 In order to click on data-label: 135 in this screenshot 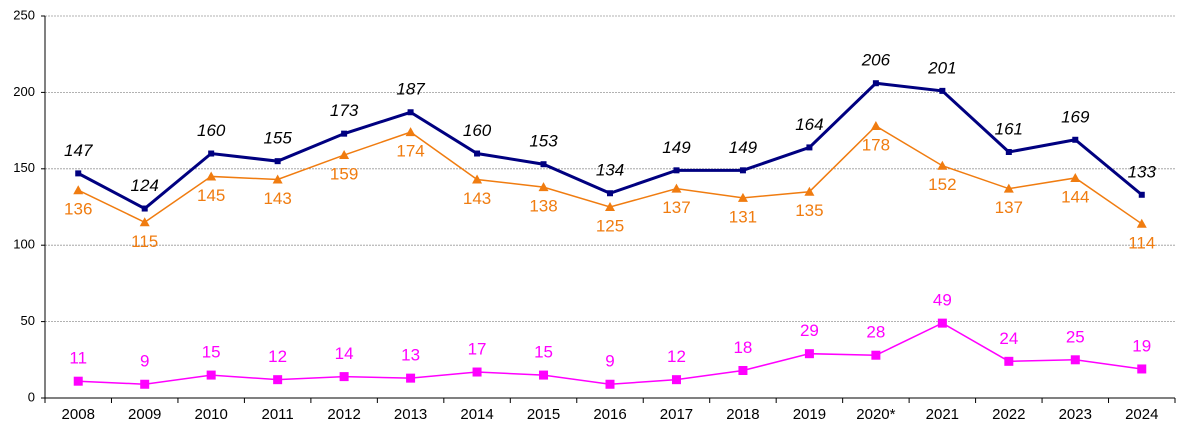, I will do `click(809, 210)`.